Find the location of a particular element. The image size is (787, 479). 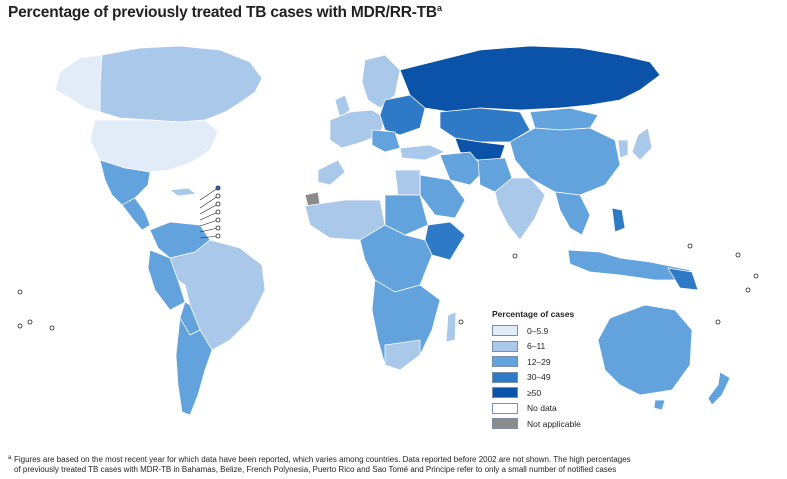

country-balkans is located at coordinates (386, 141).